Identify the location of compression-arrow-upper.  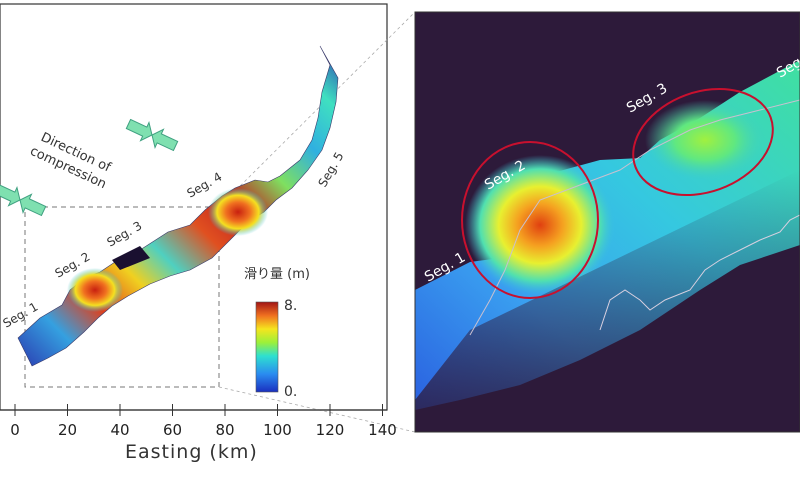
(152, 135).